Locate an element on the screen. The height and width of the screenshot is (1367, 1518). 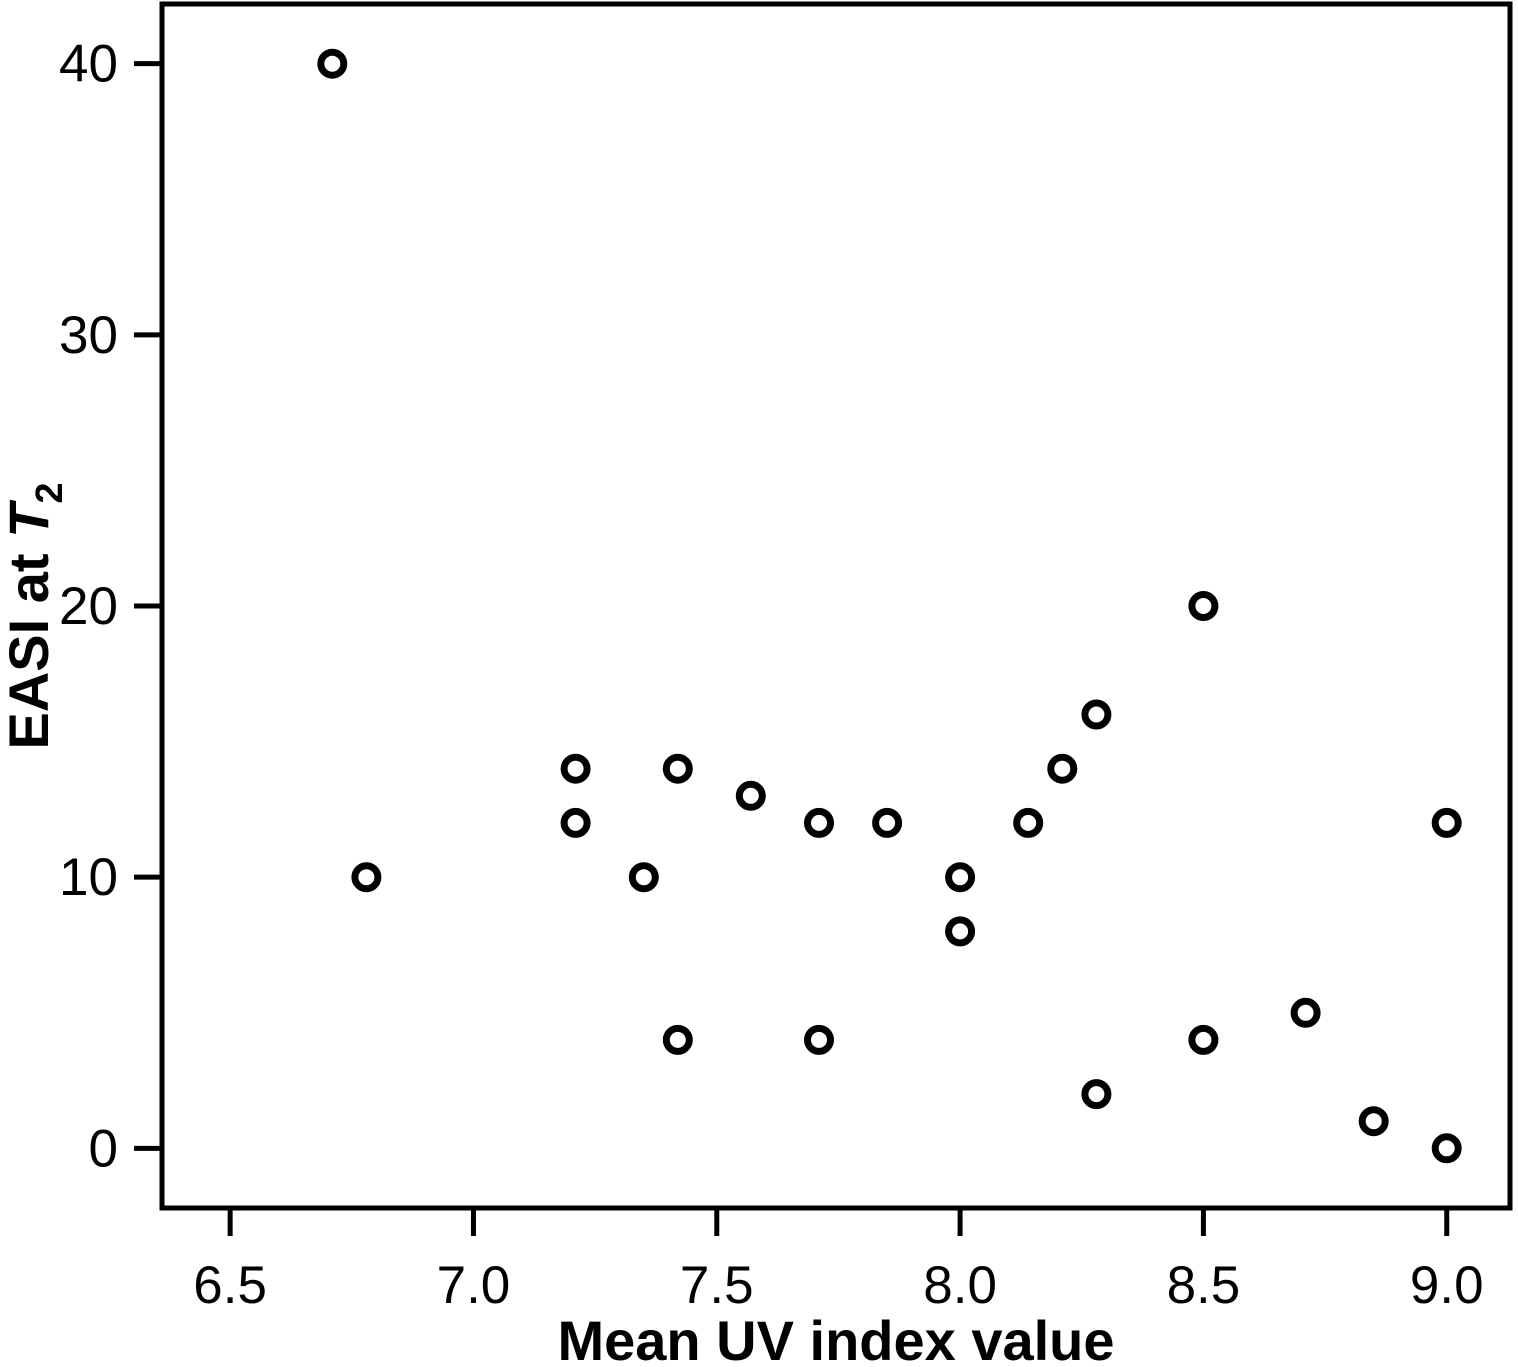
y-axis-title-symbol: T is located at coordinates (30, 518).